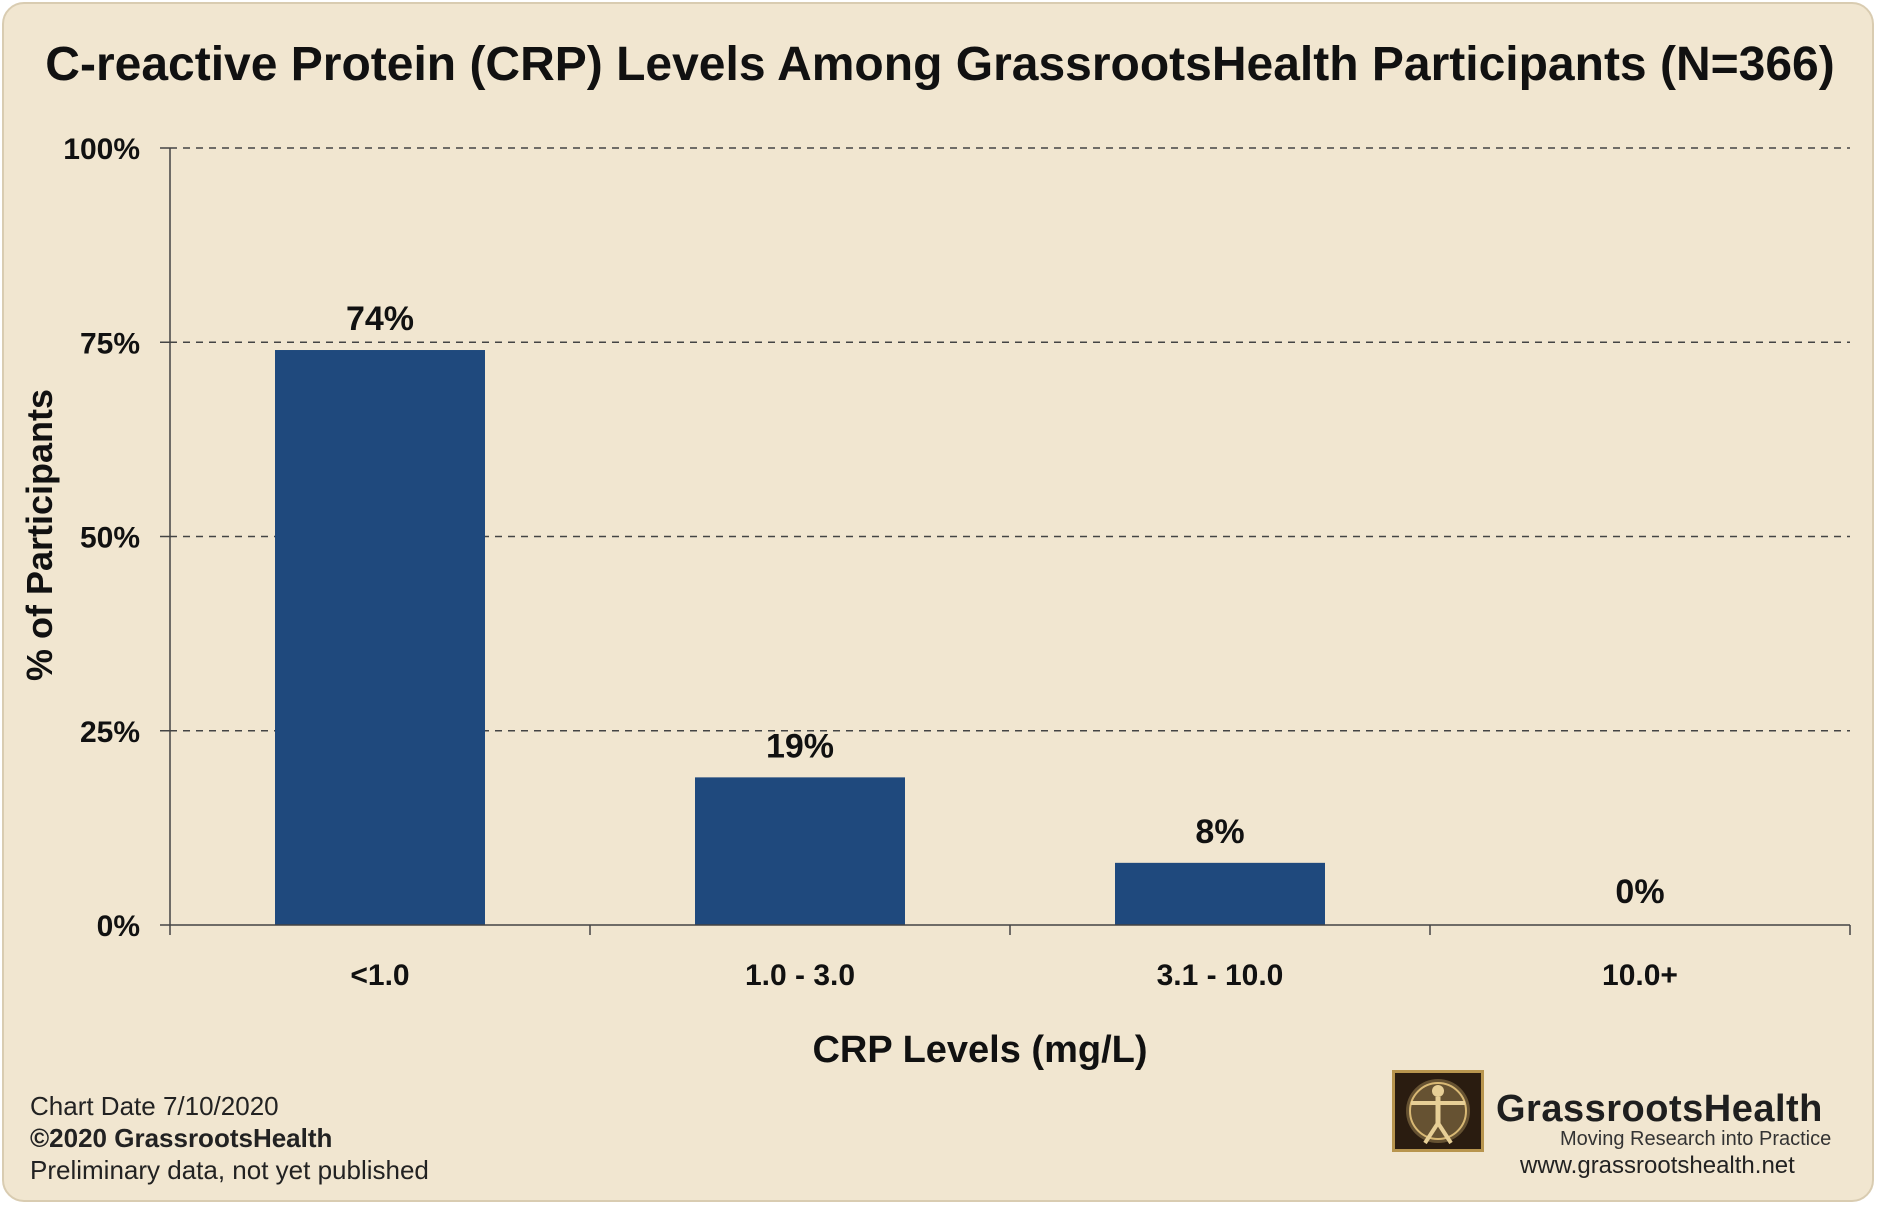 The image size is (1879, 1208). Describe the element at coordinates (1438, 1111) in the screenshot. I see `vitruvian-man-icon` at that location.